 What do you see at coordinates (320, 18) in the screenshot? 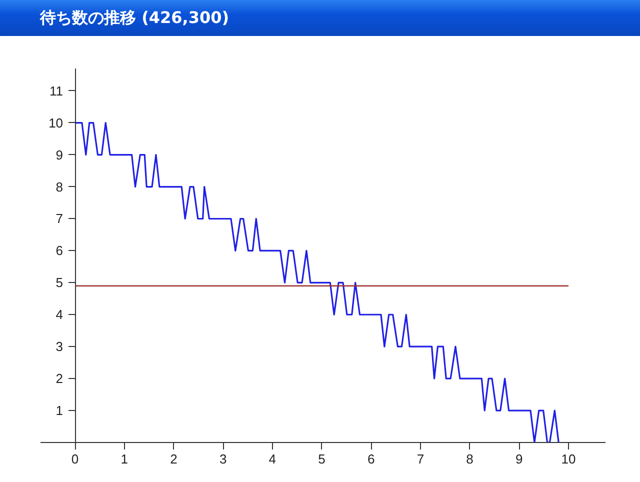
I see `chart-title: 待ち数の推移 (426,300)` at bounding box center [320, 18].